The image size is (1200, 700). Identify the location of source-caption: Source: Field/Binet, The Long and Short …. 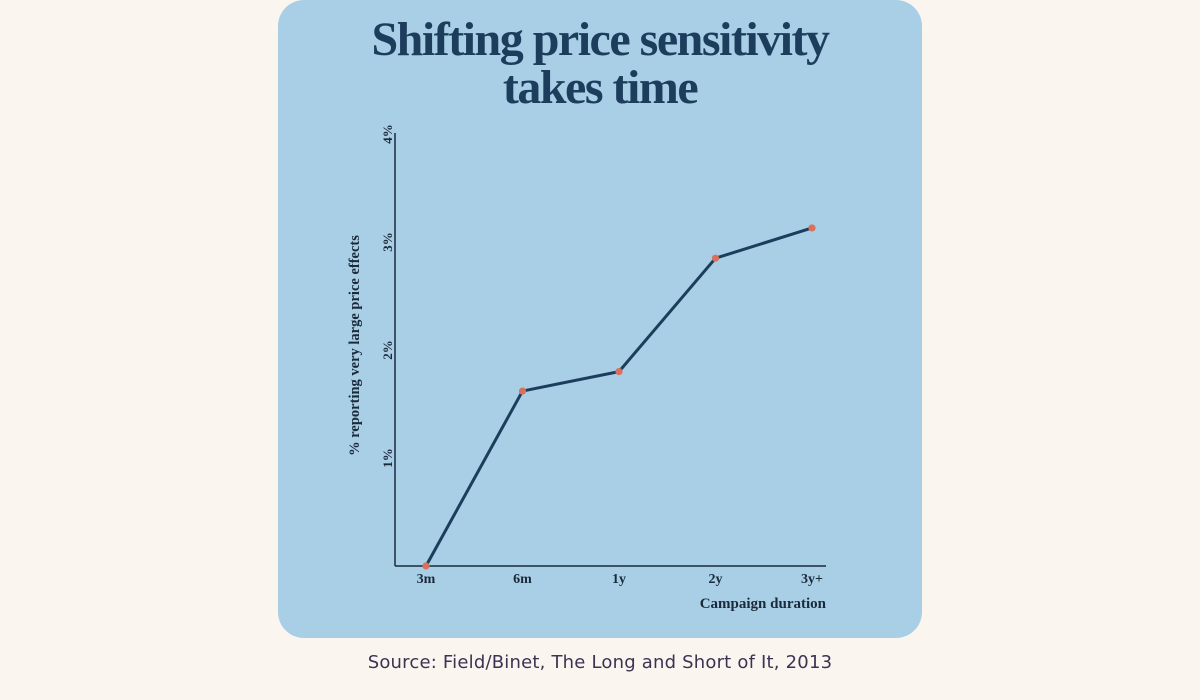
(600, 662).